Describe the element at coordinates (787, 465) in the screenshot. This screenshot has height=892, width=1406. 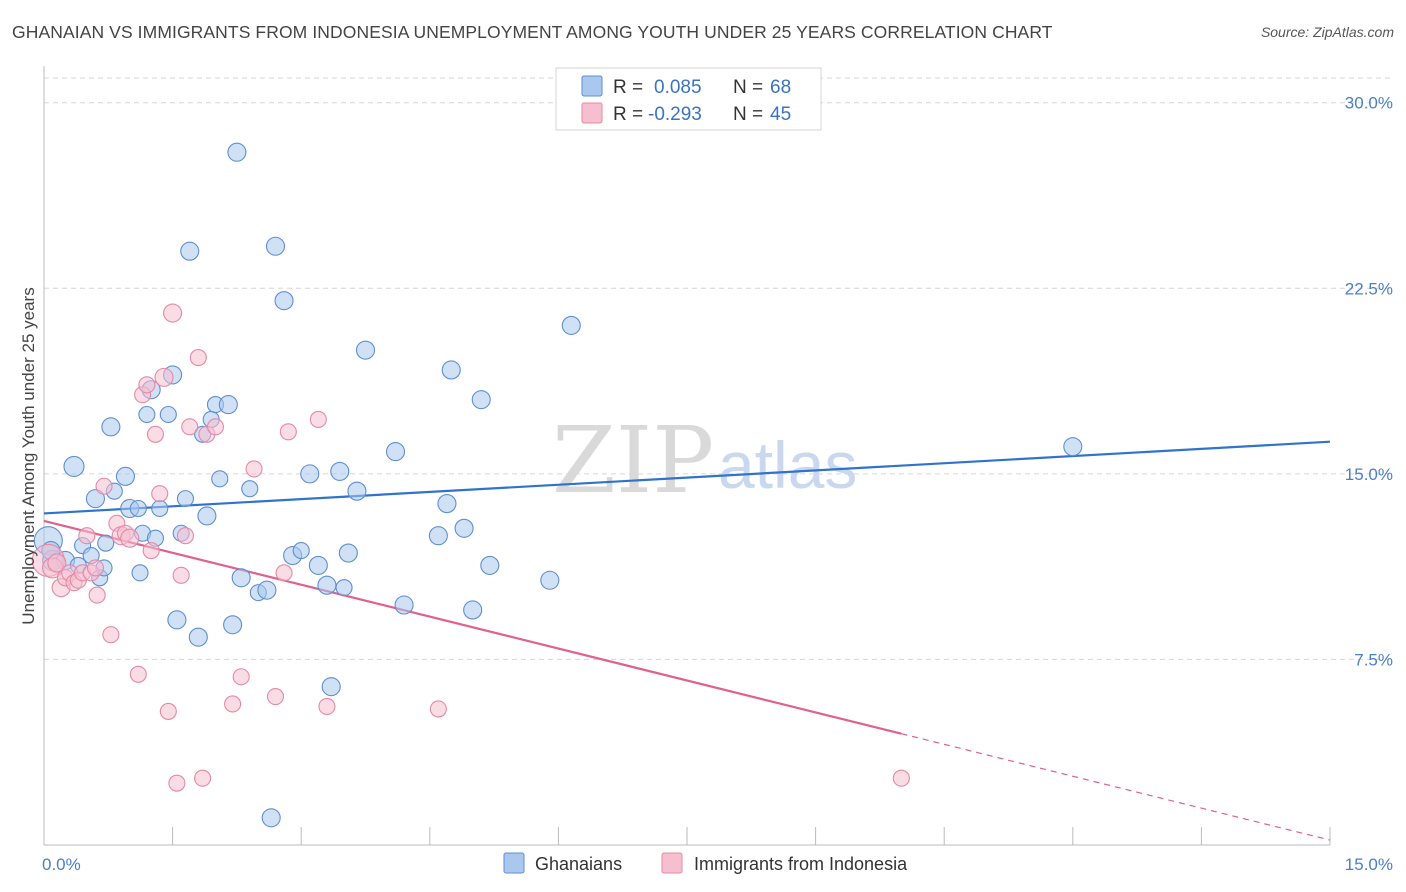
I see `watermark-atlas: atlas` at that location.